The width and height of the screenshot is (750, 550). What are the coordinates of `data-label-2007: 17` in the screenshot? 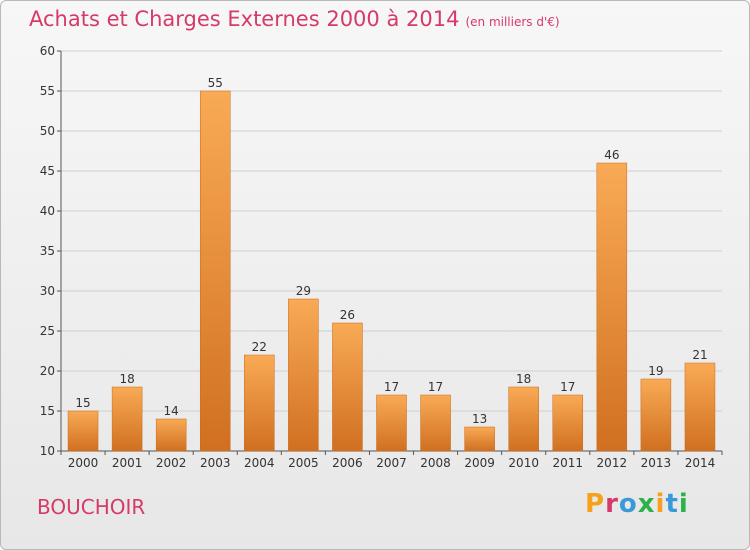 It's located at (391, 387).